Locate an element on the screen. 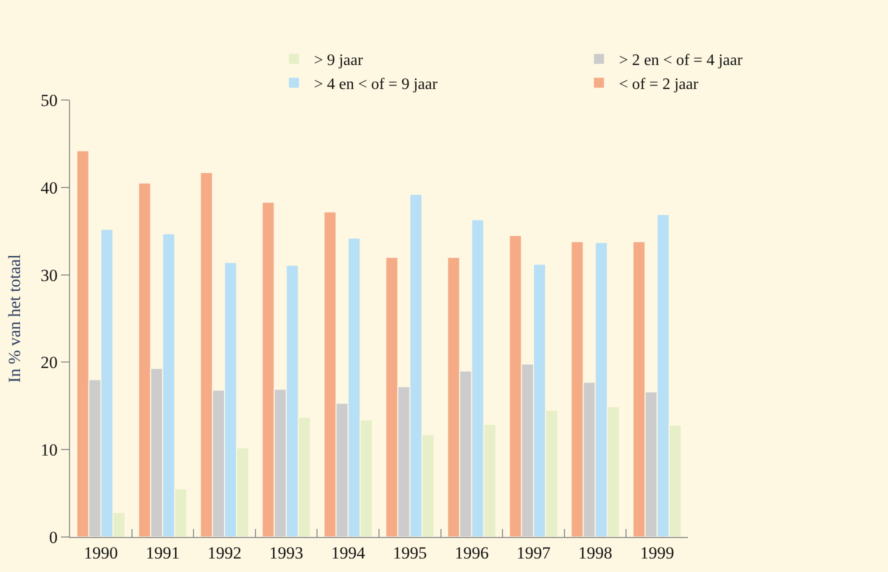 This screenshot has height=572, width=888. y-tick-label: 20 is located at coordinates (49, 362).